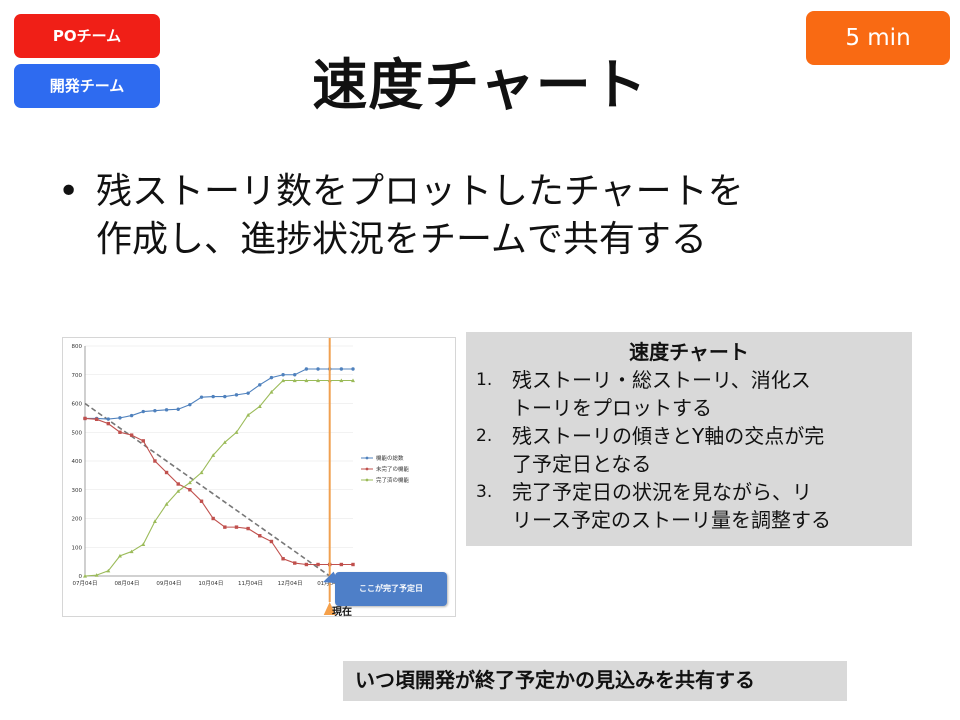  I want to click on y-tick-label: 700, so click(77, 376).